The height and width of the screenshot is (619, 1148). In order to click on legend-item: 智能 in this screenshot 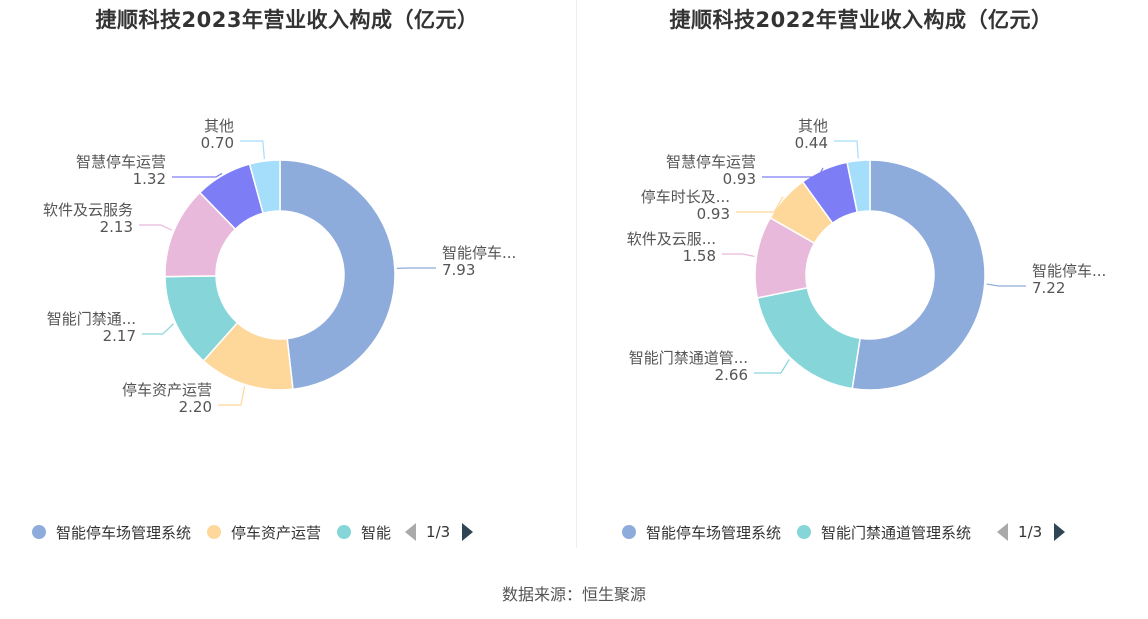, I will do `click(364, 532)`.